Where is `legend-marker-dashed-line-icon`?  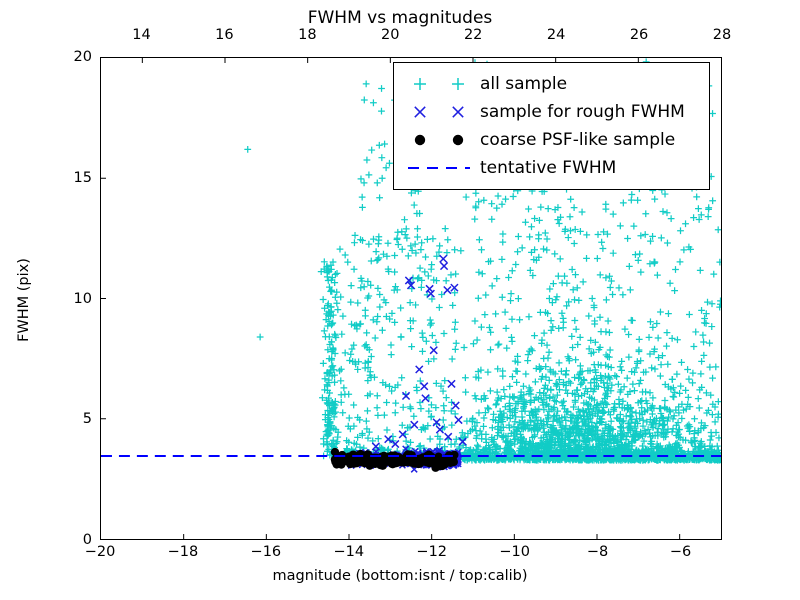
legend-marker-dashed-line-icon is located at coordinates (439, 168).